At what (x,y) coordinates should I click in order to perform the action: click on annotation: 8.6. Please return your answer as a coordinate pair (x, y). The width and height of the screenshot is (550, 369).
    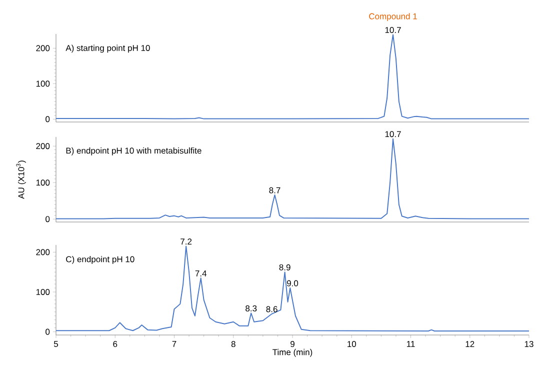
    Looking at the image, I should click on (272, 309).